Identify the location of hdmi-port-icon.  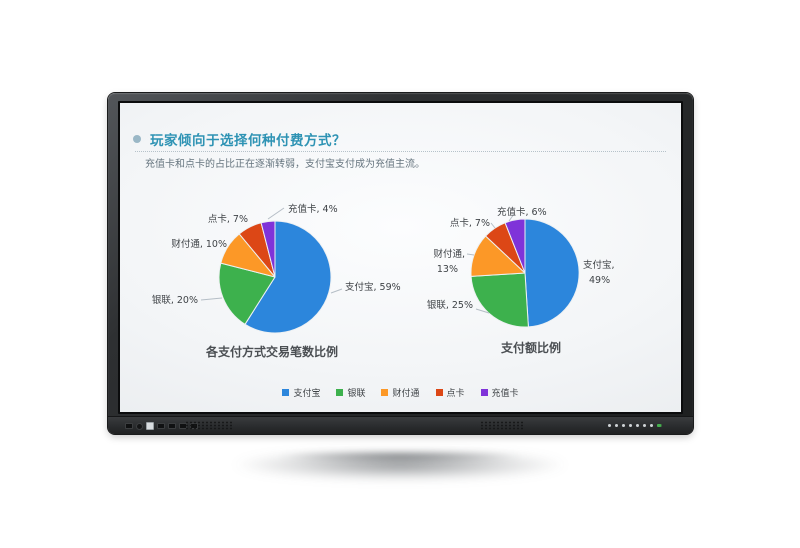
(161, 426).